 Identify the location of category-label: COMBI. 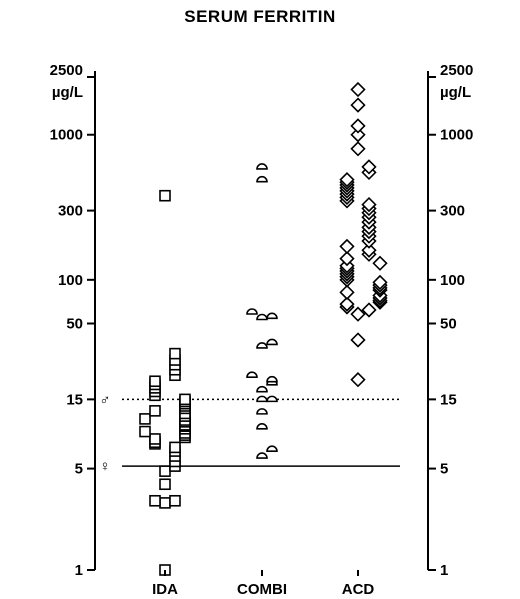
(262, 589).